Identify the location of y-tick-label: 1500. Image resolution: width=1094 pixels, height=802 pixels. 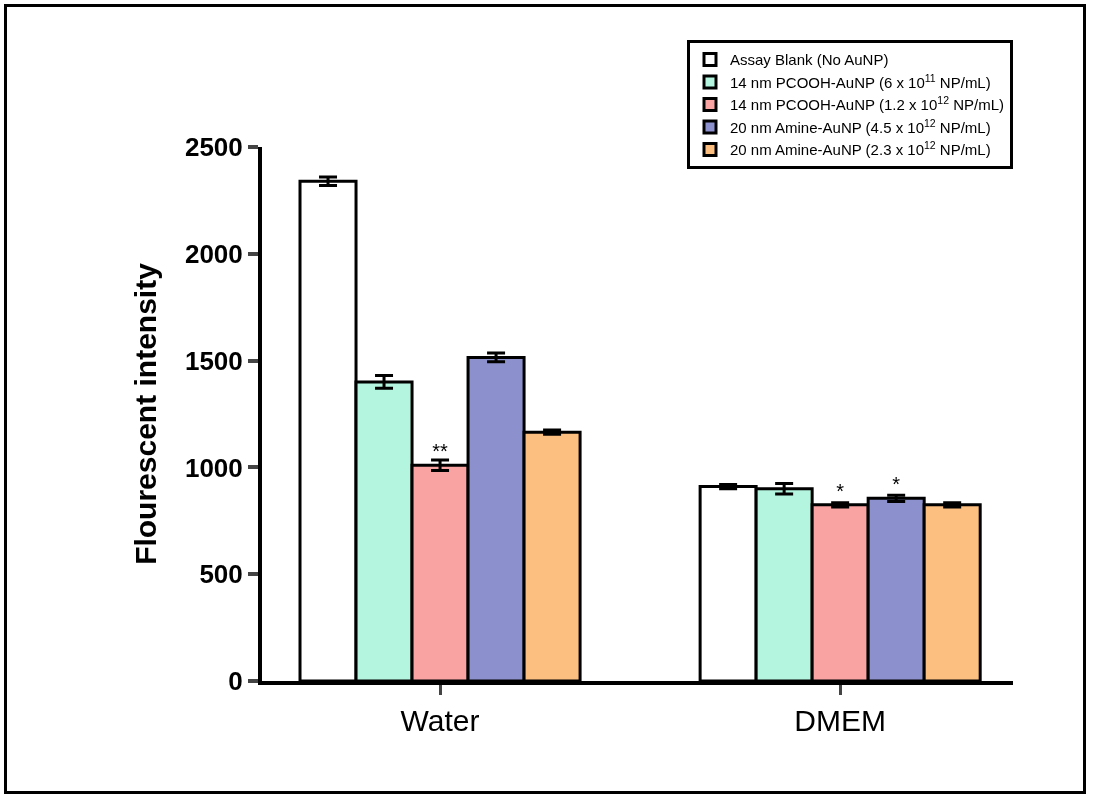
(213, 360).